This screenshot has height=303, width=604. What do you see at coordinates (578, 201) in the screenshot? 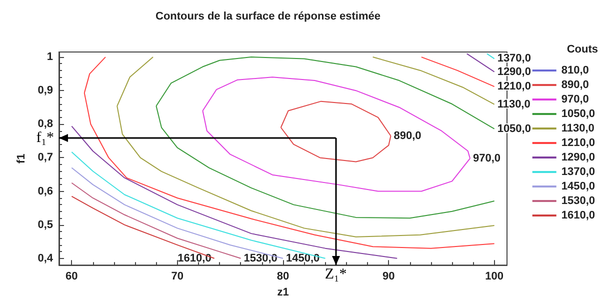
I see `legend-label: 1530,0` at bounding box center [578, 201].